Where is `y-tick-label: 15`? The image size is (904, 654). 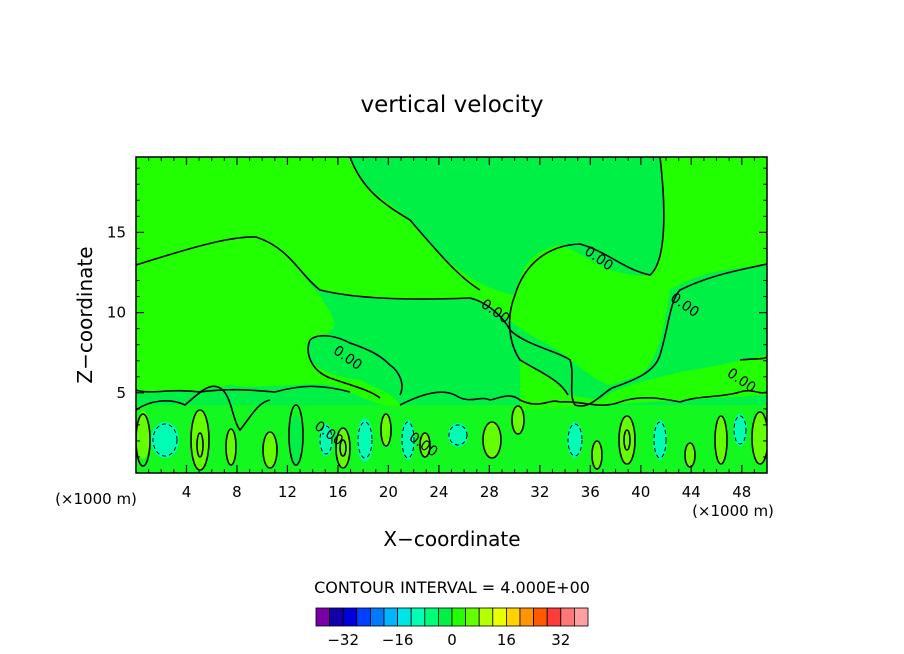 y-tick-label: 15 is located at coordinates (116, 232).